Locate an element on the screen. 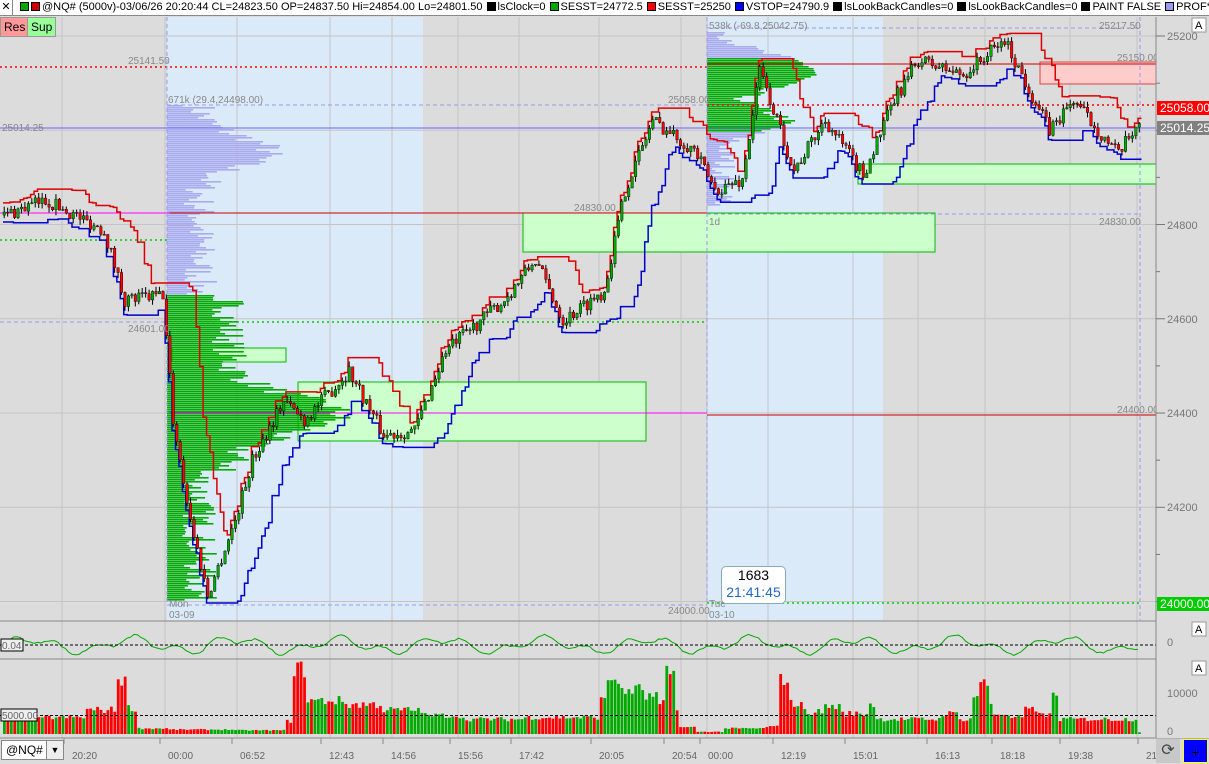 The width and height of the screenshot is (1209, 764). sup-button: Sup is located at coordinates (42, 27).